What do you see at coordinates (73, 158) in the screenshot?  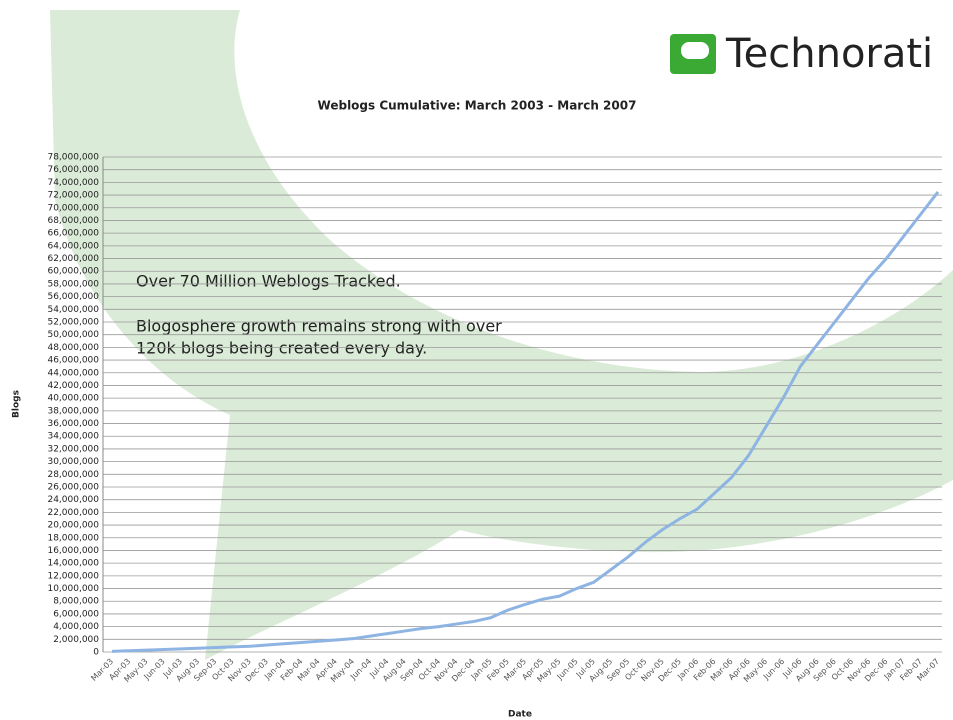 I see `y-tick-label: 78,000,000` at bounding box center [73, 158].